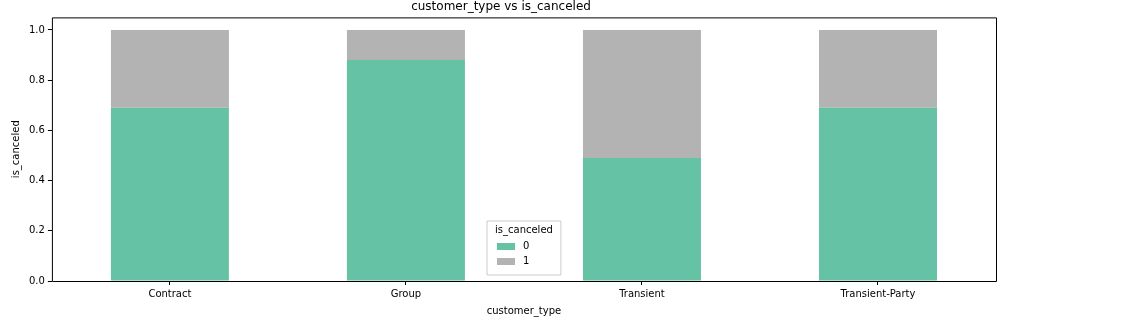 This screenshot has width=1148, height=321. Describe the element at coordinates (501, 7) in the screenshot. I see `chart-title: customer_type vs is_canceled` at that location.